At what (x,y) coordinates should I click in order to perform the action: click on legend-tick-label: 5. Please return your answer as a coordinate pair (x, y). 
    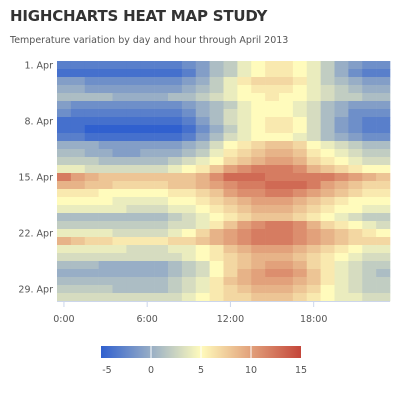
    Looking at the image, I should click on (201, 370).